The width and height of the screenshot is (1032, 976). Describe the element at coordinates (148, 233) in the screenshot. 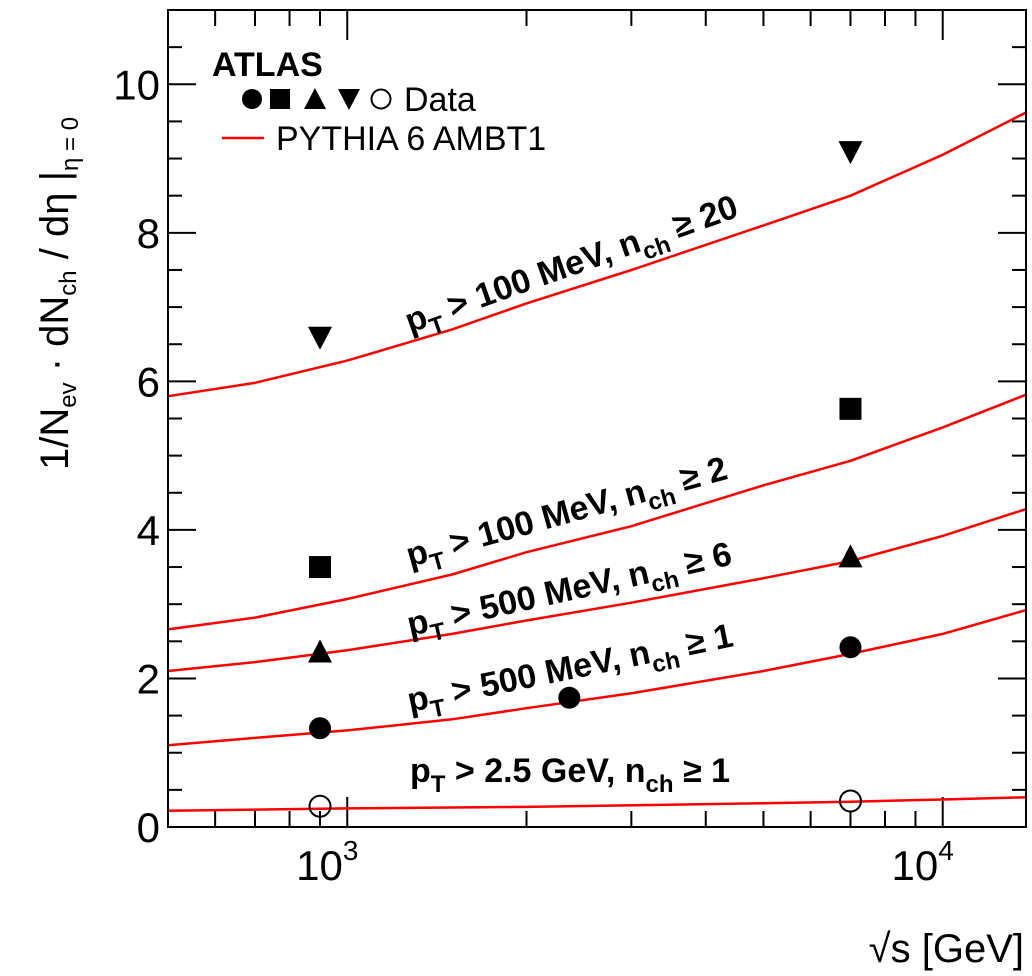

I see `y-tick-label: 8` at that location.